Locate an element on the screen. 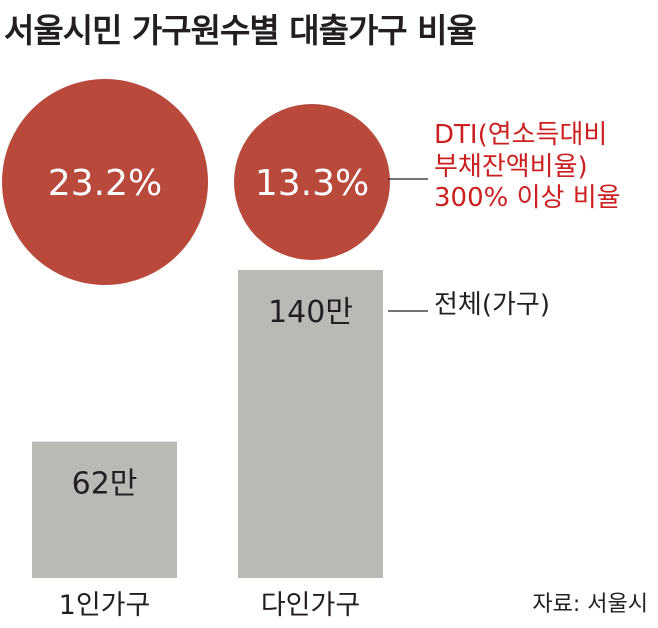 This screenshot has height=628, width=658. bar-value-label-2: 140만 is located at coordinates (310, 312).